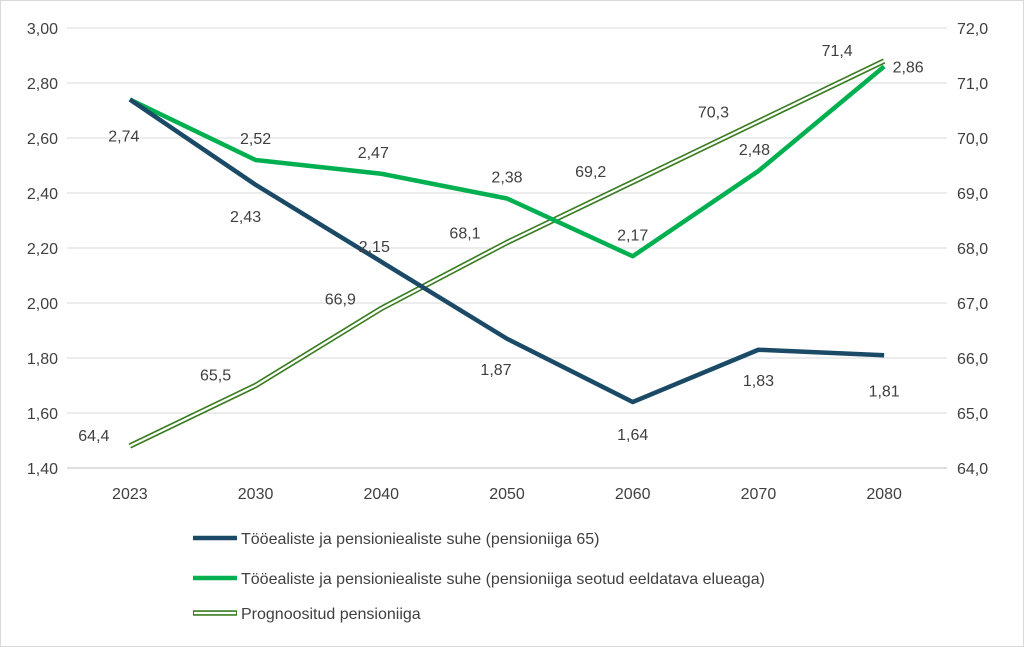 Image resolution: width=1024 pixels, height=647 pixels. I want to click on data-label: 66,9, so click(340, 300).